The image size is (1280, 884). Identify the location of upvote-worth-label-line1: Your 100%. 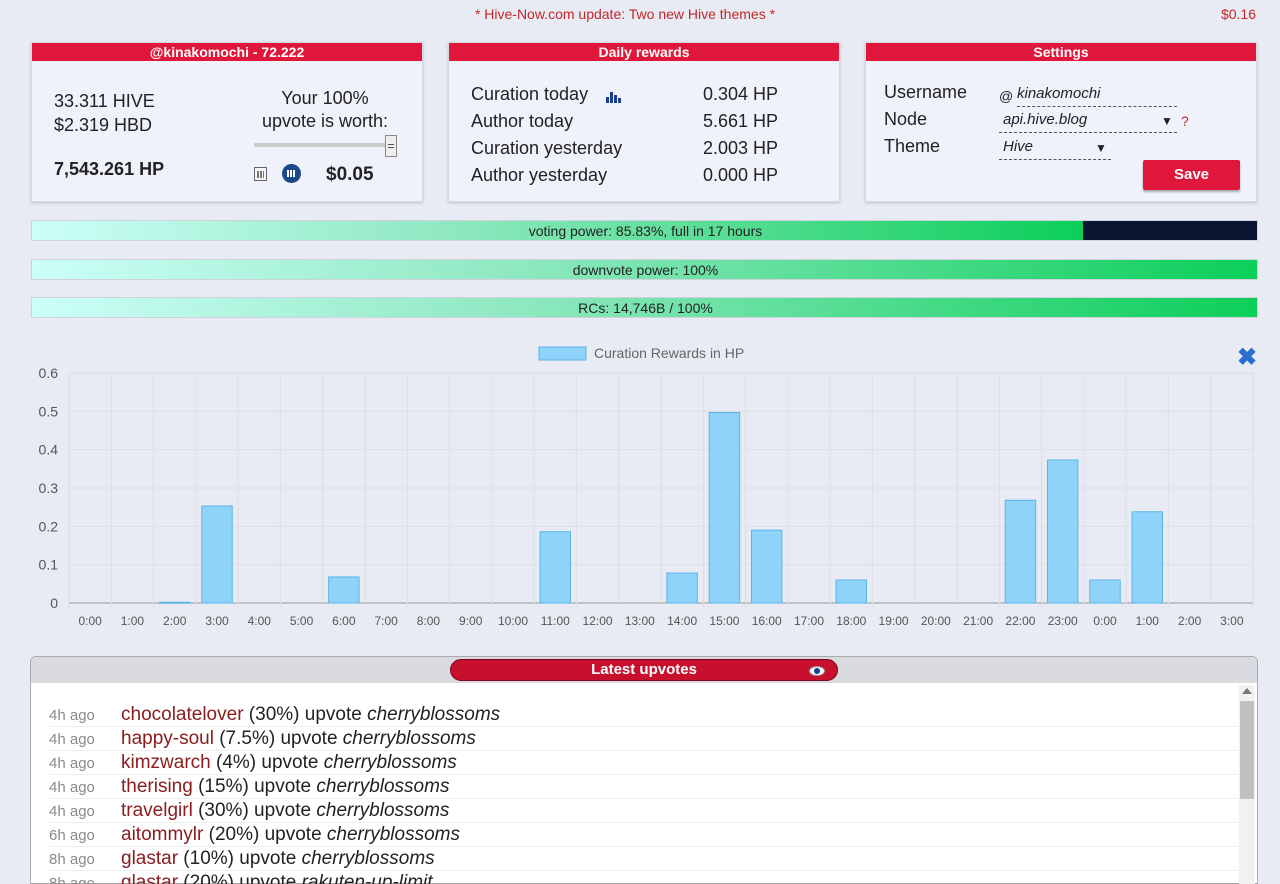
(325, 98).